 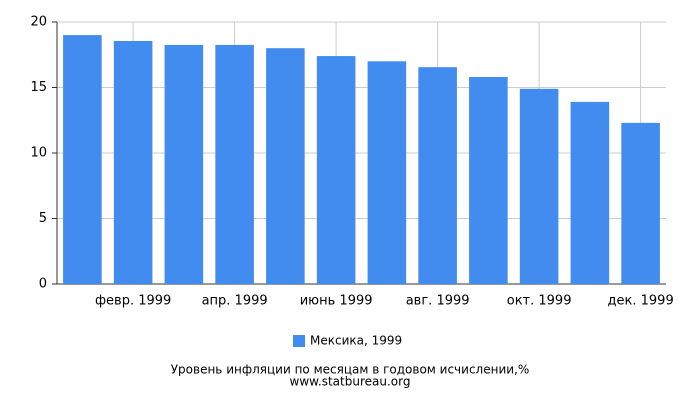 I want to click on y-tick-label: 0, so click(x=43, y=284).